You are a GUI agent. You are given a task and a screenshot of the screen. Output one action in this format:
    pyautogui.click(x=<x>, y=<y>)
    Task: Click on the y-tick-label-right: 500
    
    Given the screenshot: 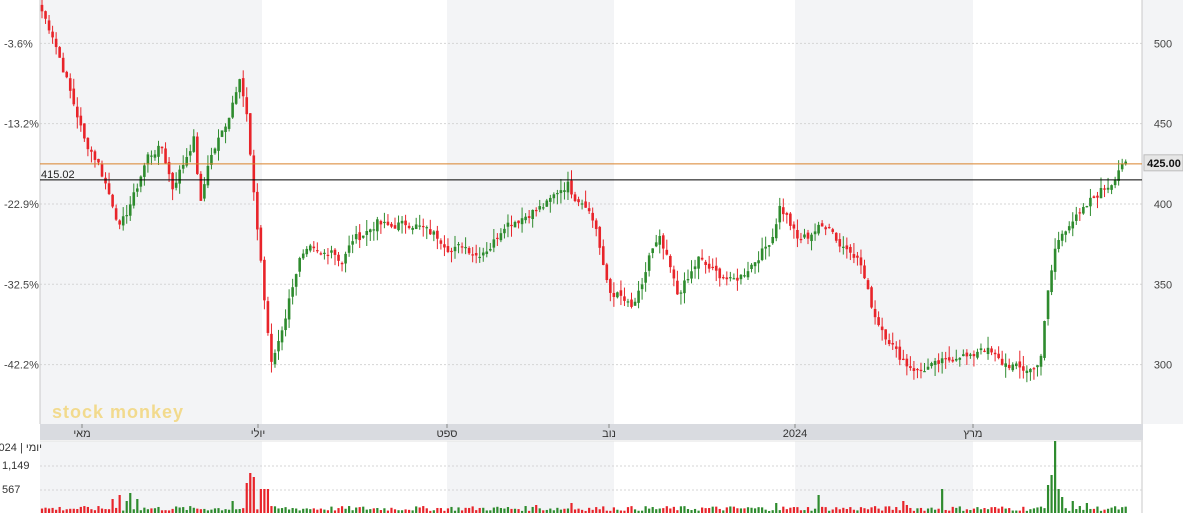 What is the action you would take?
    pyautogui.click(x=1163, y=44)
    